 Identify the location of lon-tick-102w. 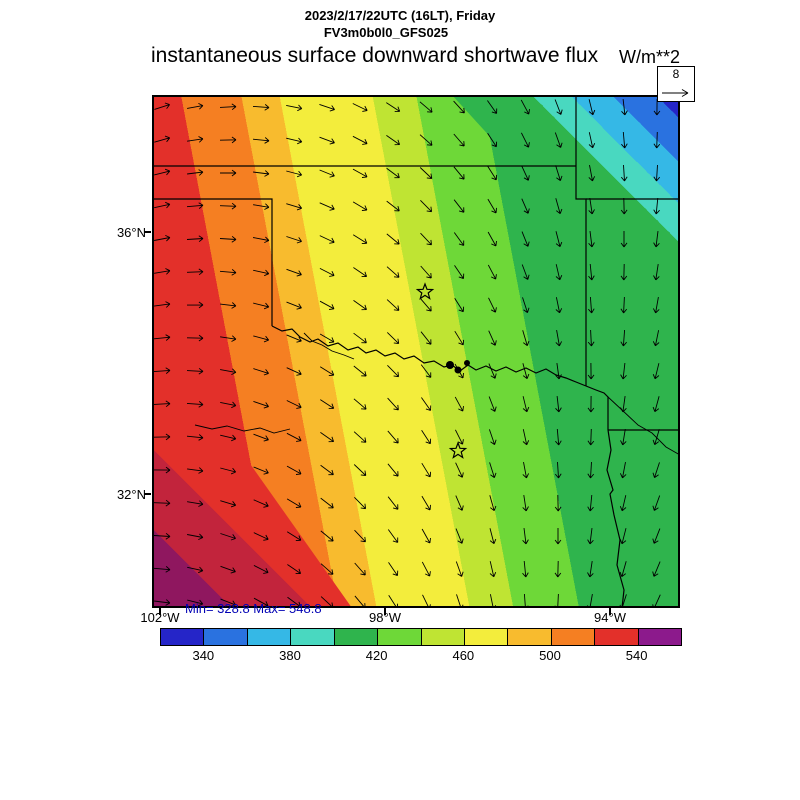
(160, 611).